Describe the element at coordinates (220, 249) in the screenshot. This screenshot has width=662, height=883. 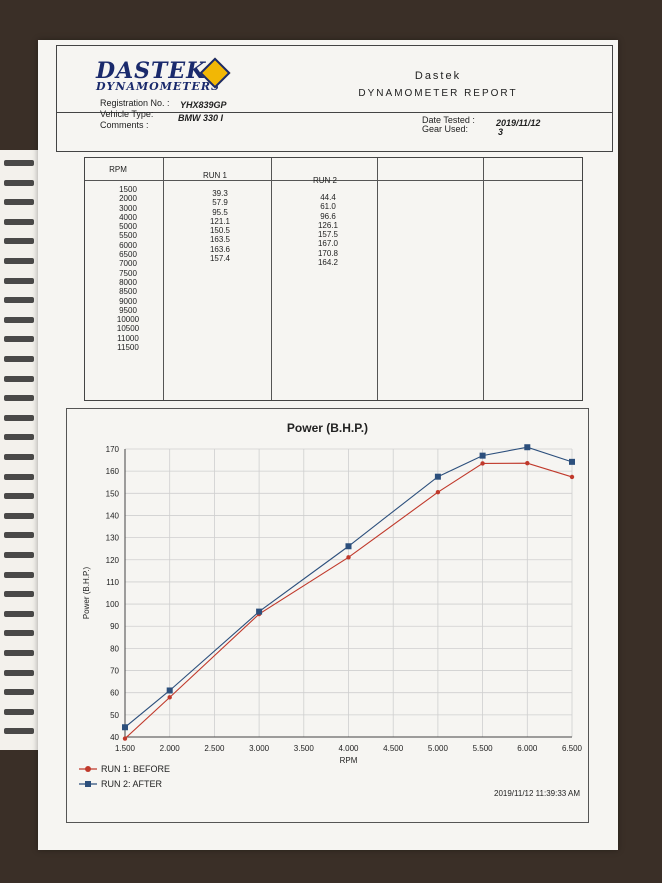
I see `run1-cell: 163.6` at that location.